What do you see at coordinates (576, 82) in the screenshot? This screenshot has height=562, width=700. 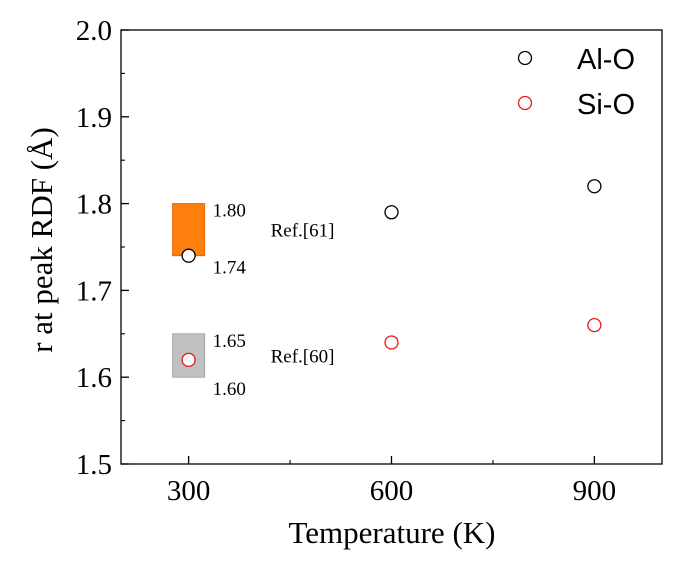 I see `legend: Al-O Si-O` at bounding box center [576, 82].